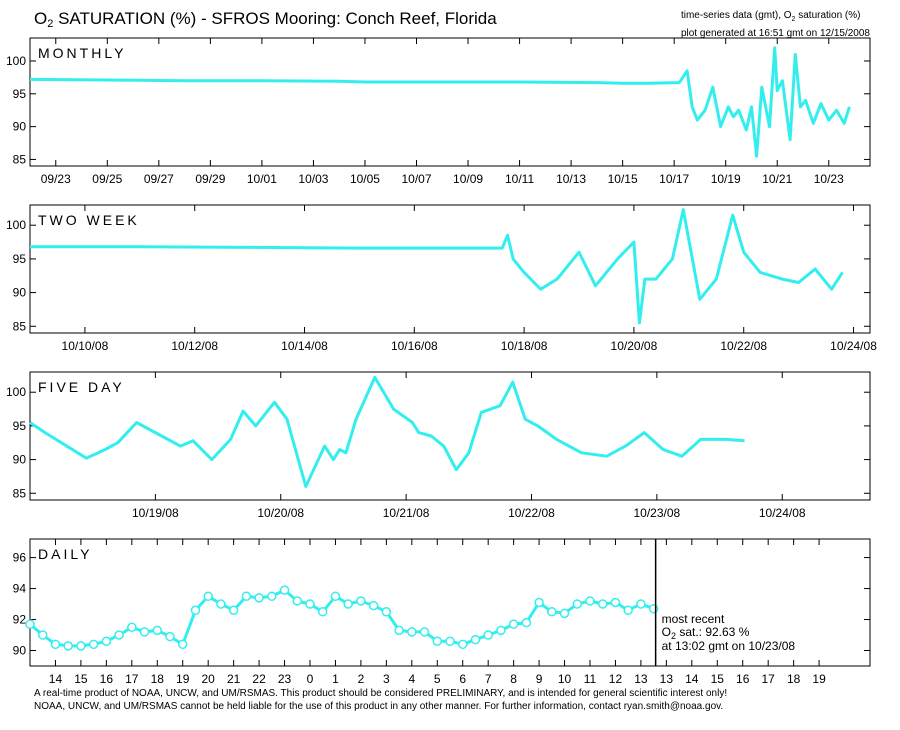 Image resolution: width=900 pixels, height=730 pixels. Describe the element at coordinates (81, 387) in the screenshot. I see `panel-label: FIVE DAY` at that location.